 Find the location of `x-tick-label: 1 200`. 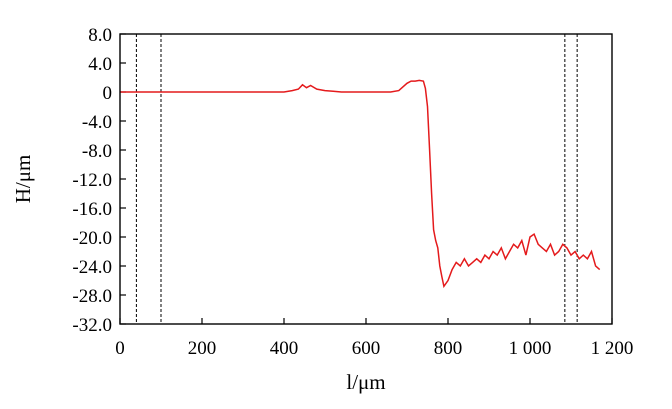

x-tick-label: 1 200 is located at coordinates (612, 348).